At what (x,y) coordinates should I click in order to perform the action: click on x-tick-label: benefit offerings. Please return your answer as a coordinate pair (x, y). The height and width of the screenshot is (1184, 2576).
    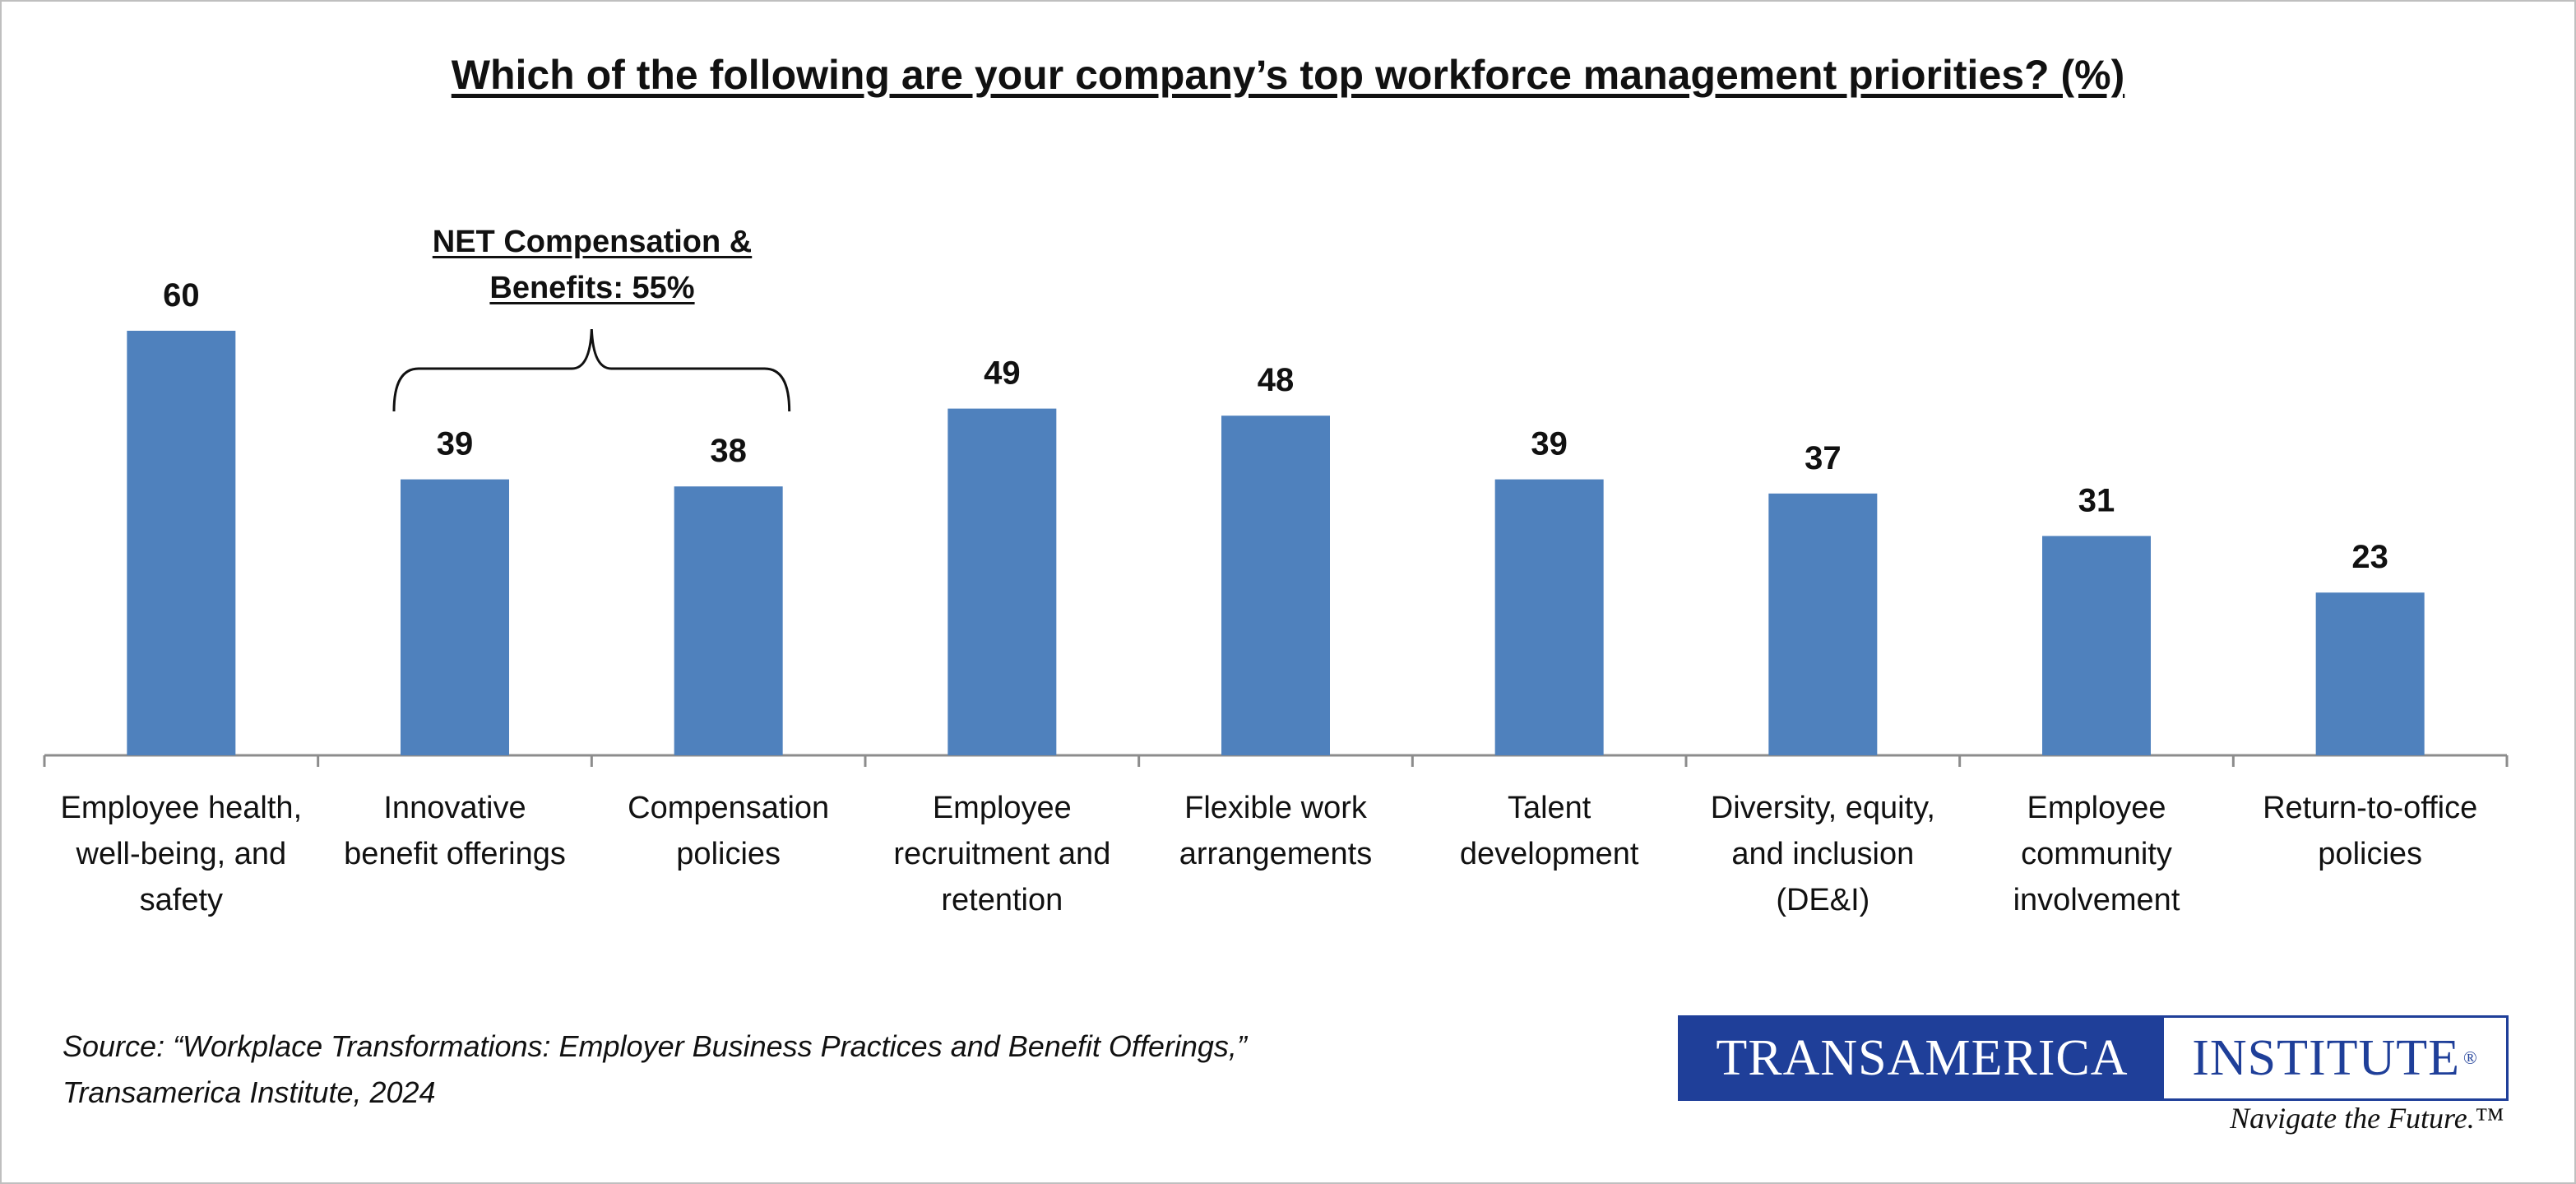
    Looking at the image, I should click on (455, 854).